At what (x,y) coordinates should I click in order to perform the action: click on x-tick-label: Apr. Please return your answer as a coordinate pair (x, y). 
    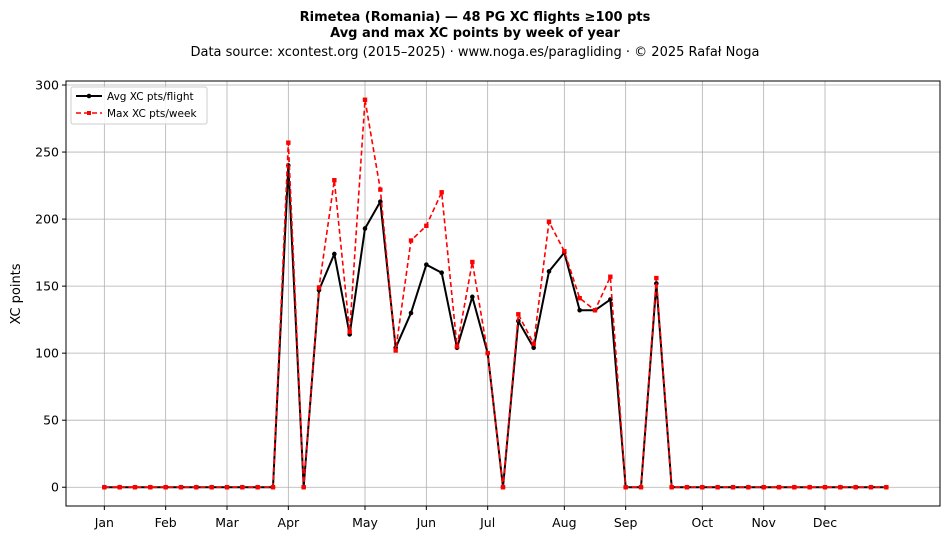
    Looking at the image, I should click on (289, 522).